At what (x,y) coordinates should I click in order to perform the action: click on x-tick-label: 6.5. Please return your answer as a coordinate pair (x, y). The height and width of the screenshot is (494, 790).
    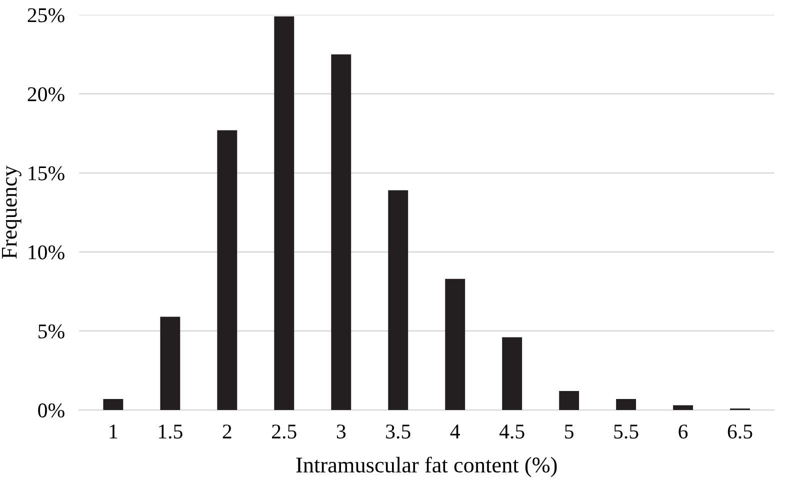
    Looking at the image, I should click on (740, 431).